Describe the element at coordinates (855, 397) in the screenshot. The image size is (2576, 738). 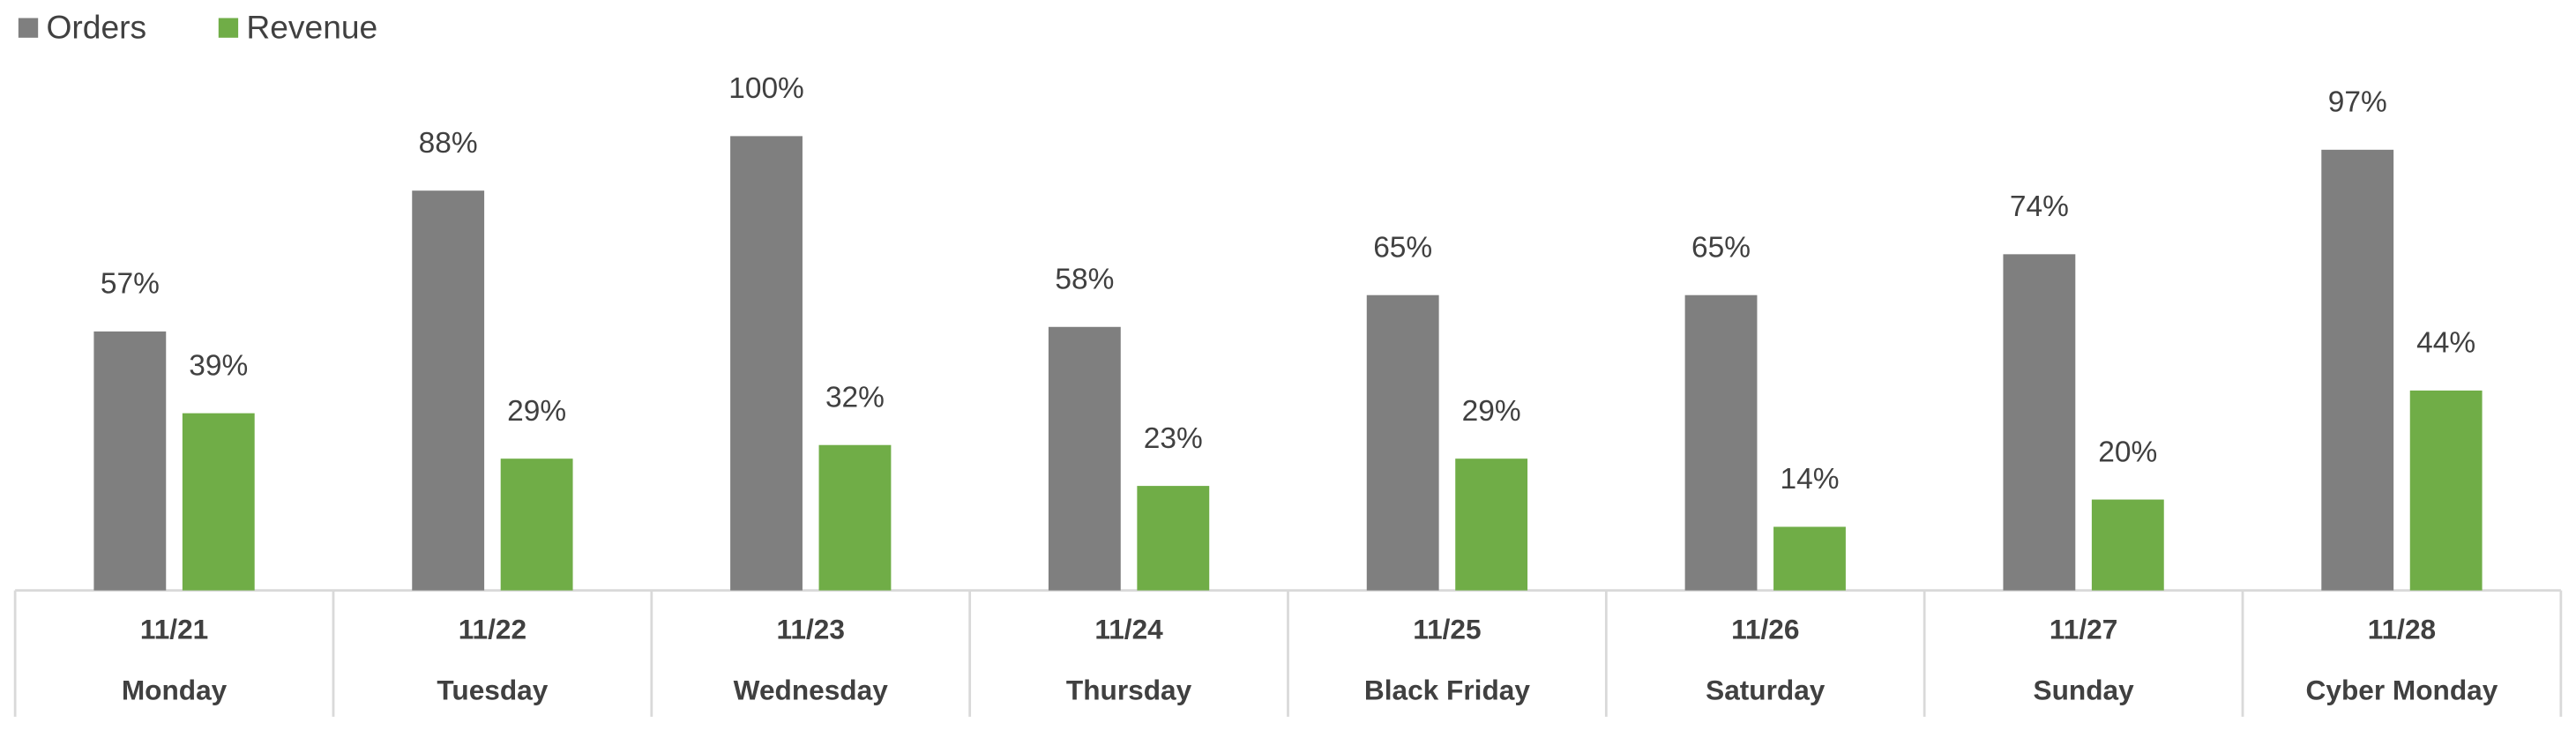
I see `data-label: 32%` at that location.